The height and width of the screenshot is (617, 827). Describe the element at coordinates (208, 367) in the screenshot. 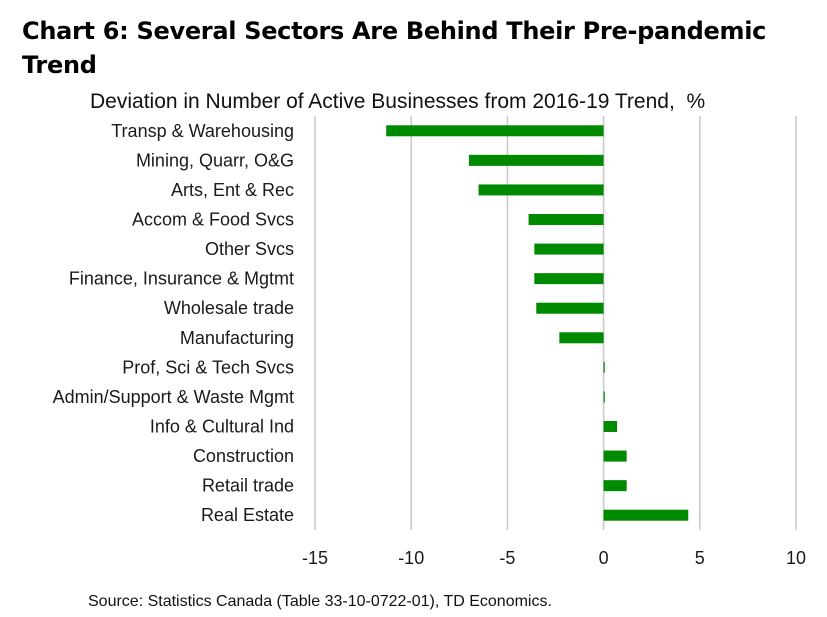

I see `category-label: Prof, Sci & Tech Svcs` at that location.